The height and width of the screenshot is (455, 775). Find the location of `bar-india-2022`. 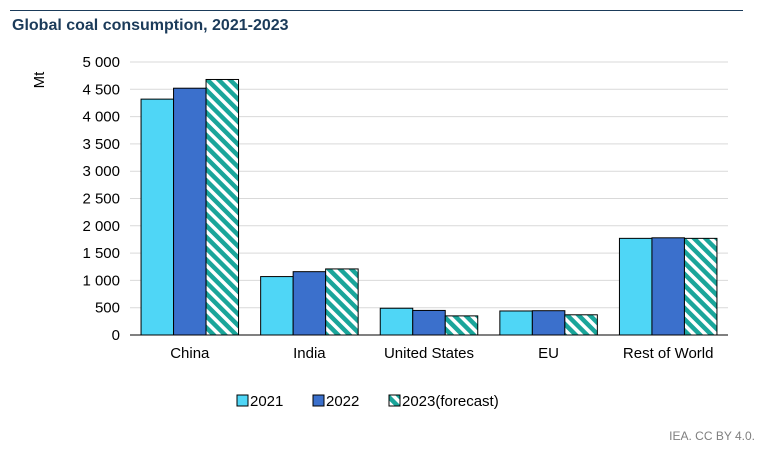

bar-india-2022 is located at coordinates (309, 303).